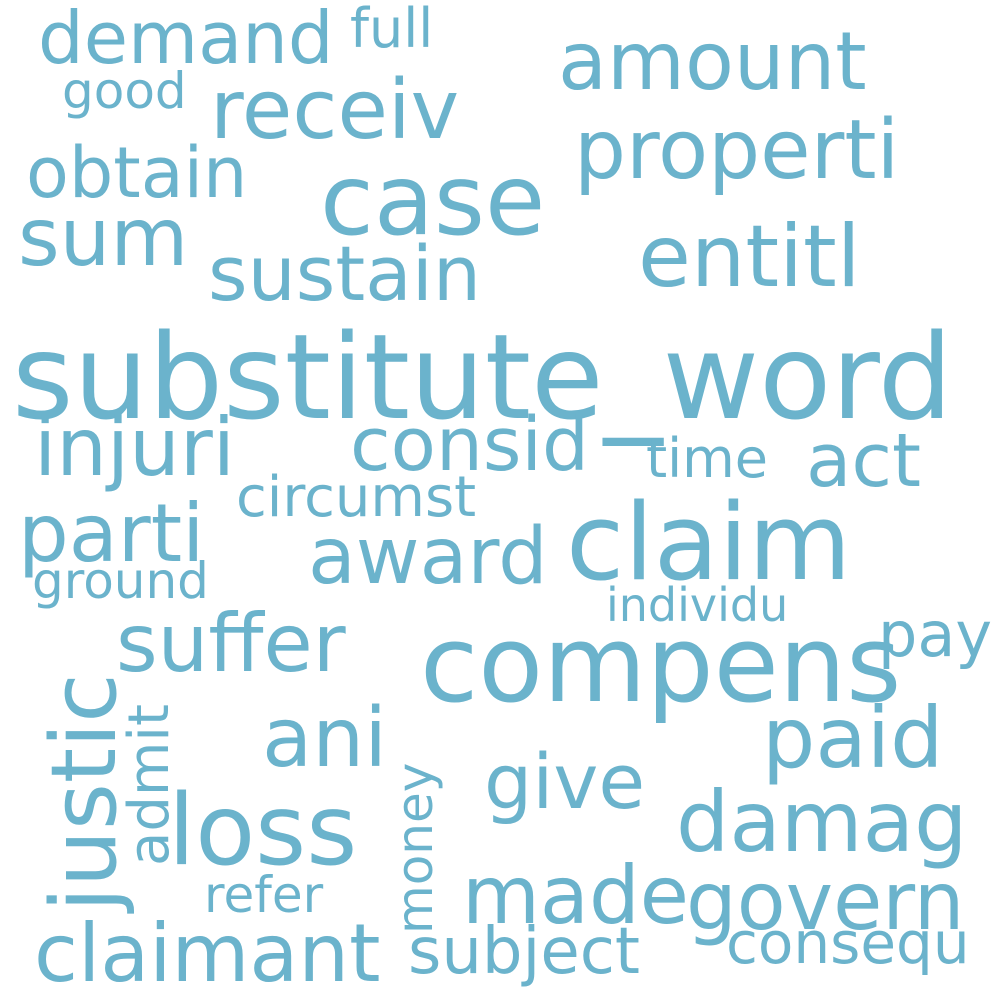 This screenshot has width=1000, height=1000. What do you see at coordinates (264, 895) in the screenshot?
I see `word-refer: refer` at bounding box center [264, 895].